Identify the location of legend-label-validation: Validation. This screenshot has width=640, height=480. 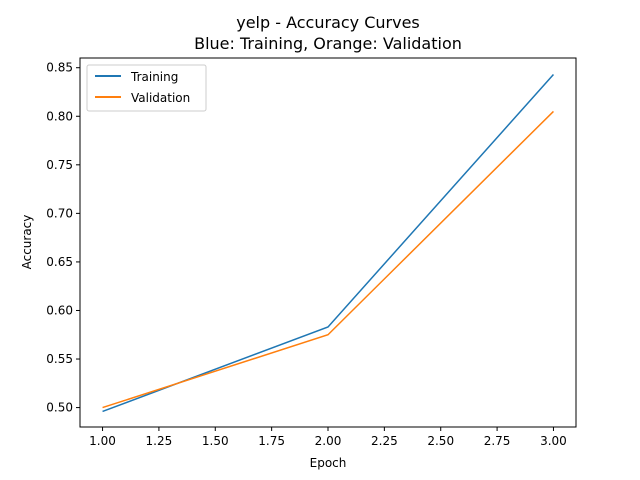
(160, 98).